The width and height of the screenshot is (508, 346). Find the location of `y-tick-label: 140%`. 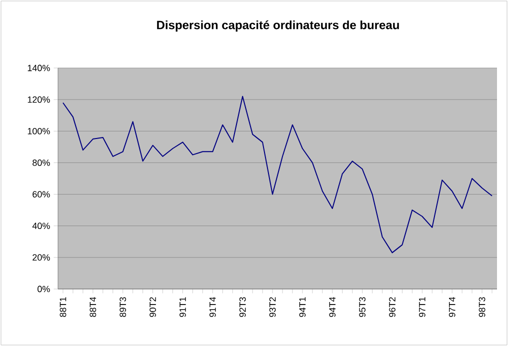

y-tick-label: 140% is located at coordinates (39, 68).